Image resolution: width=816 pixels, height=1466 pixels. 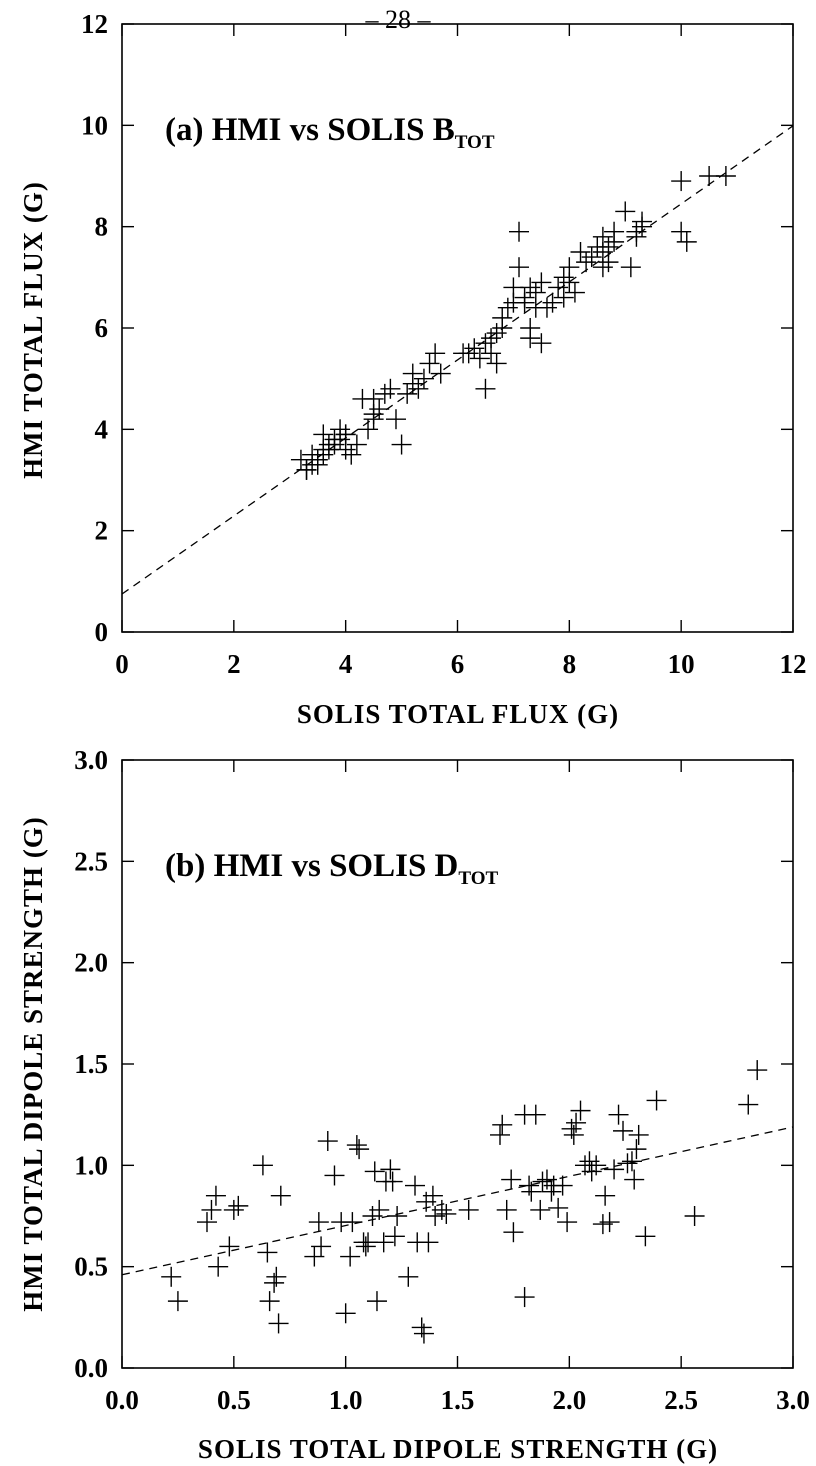 I want to click on data-points-a, so click(x=513, y=323).